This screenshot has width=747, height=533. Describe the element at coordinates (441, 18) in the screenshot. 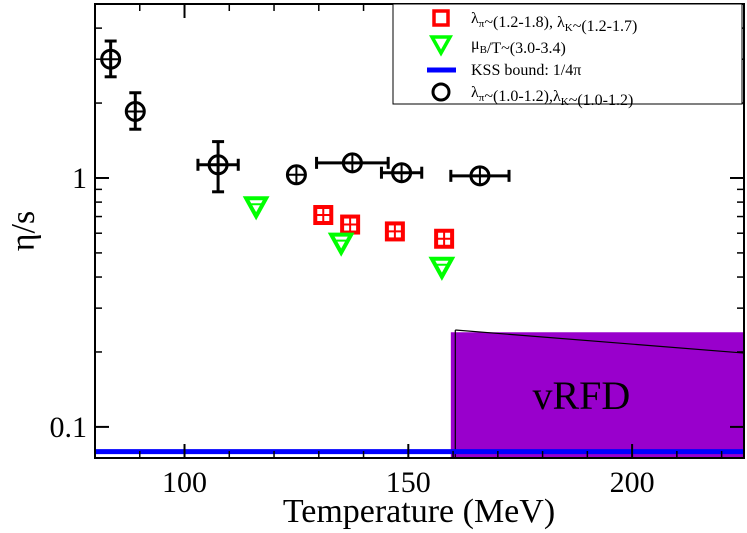

I see `legend-marker-red-squares` at that location.